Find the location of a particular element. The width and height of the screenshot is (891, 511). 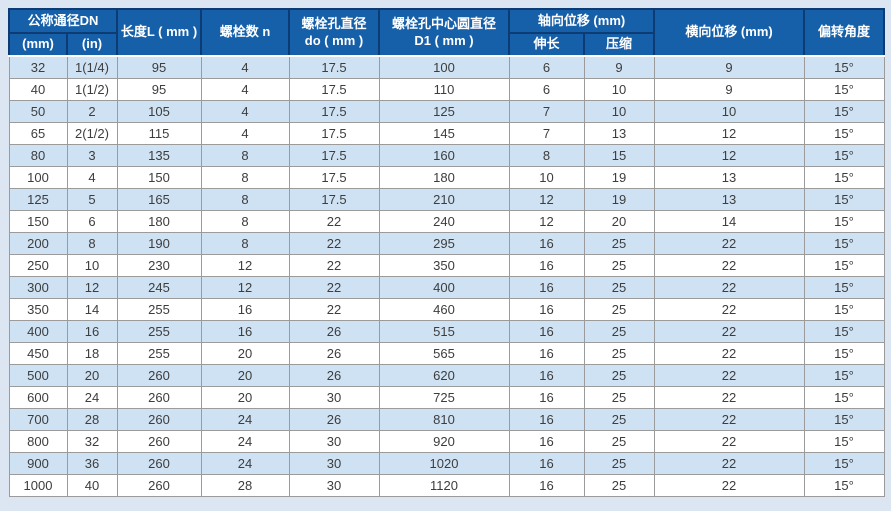

header-lateral-displacement: 横向位移 (mm) is located at coordinates (729, 32).